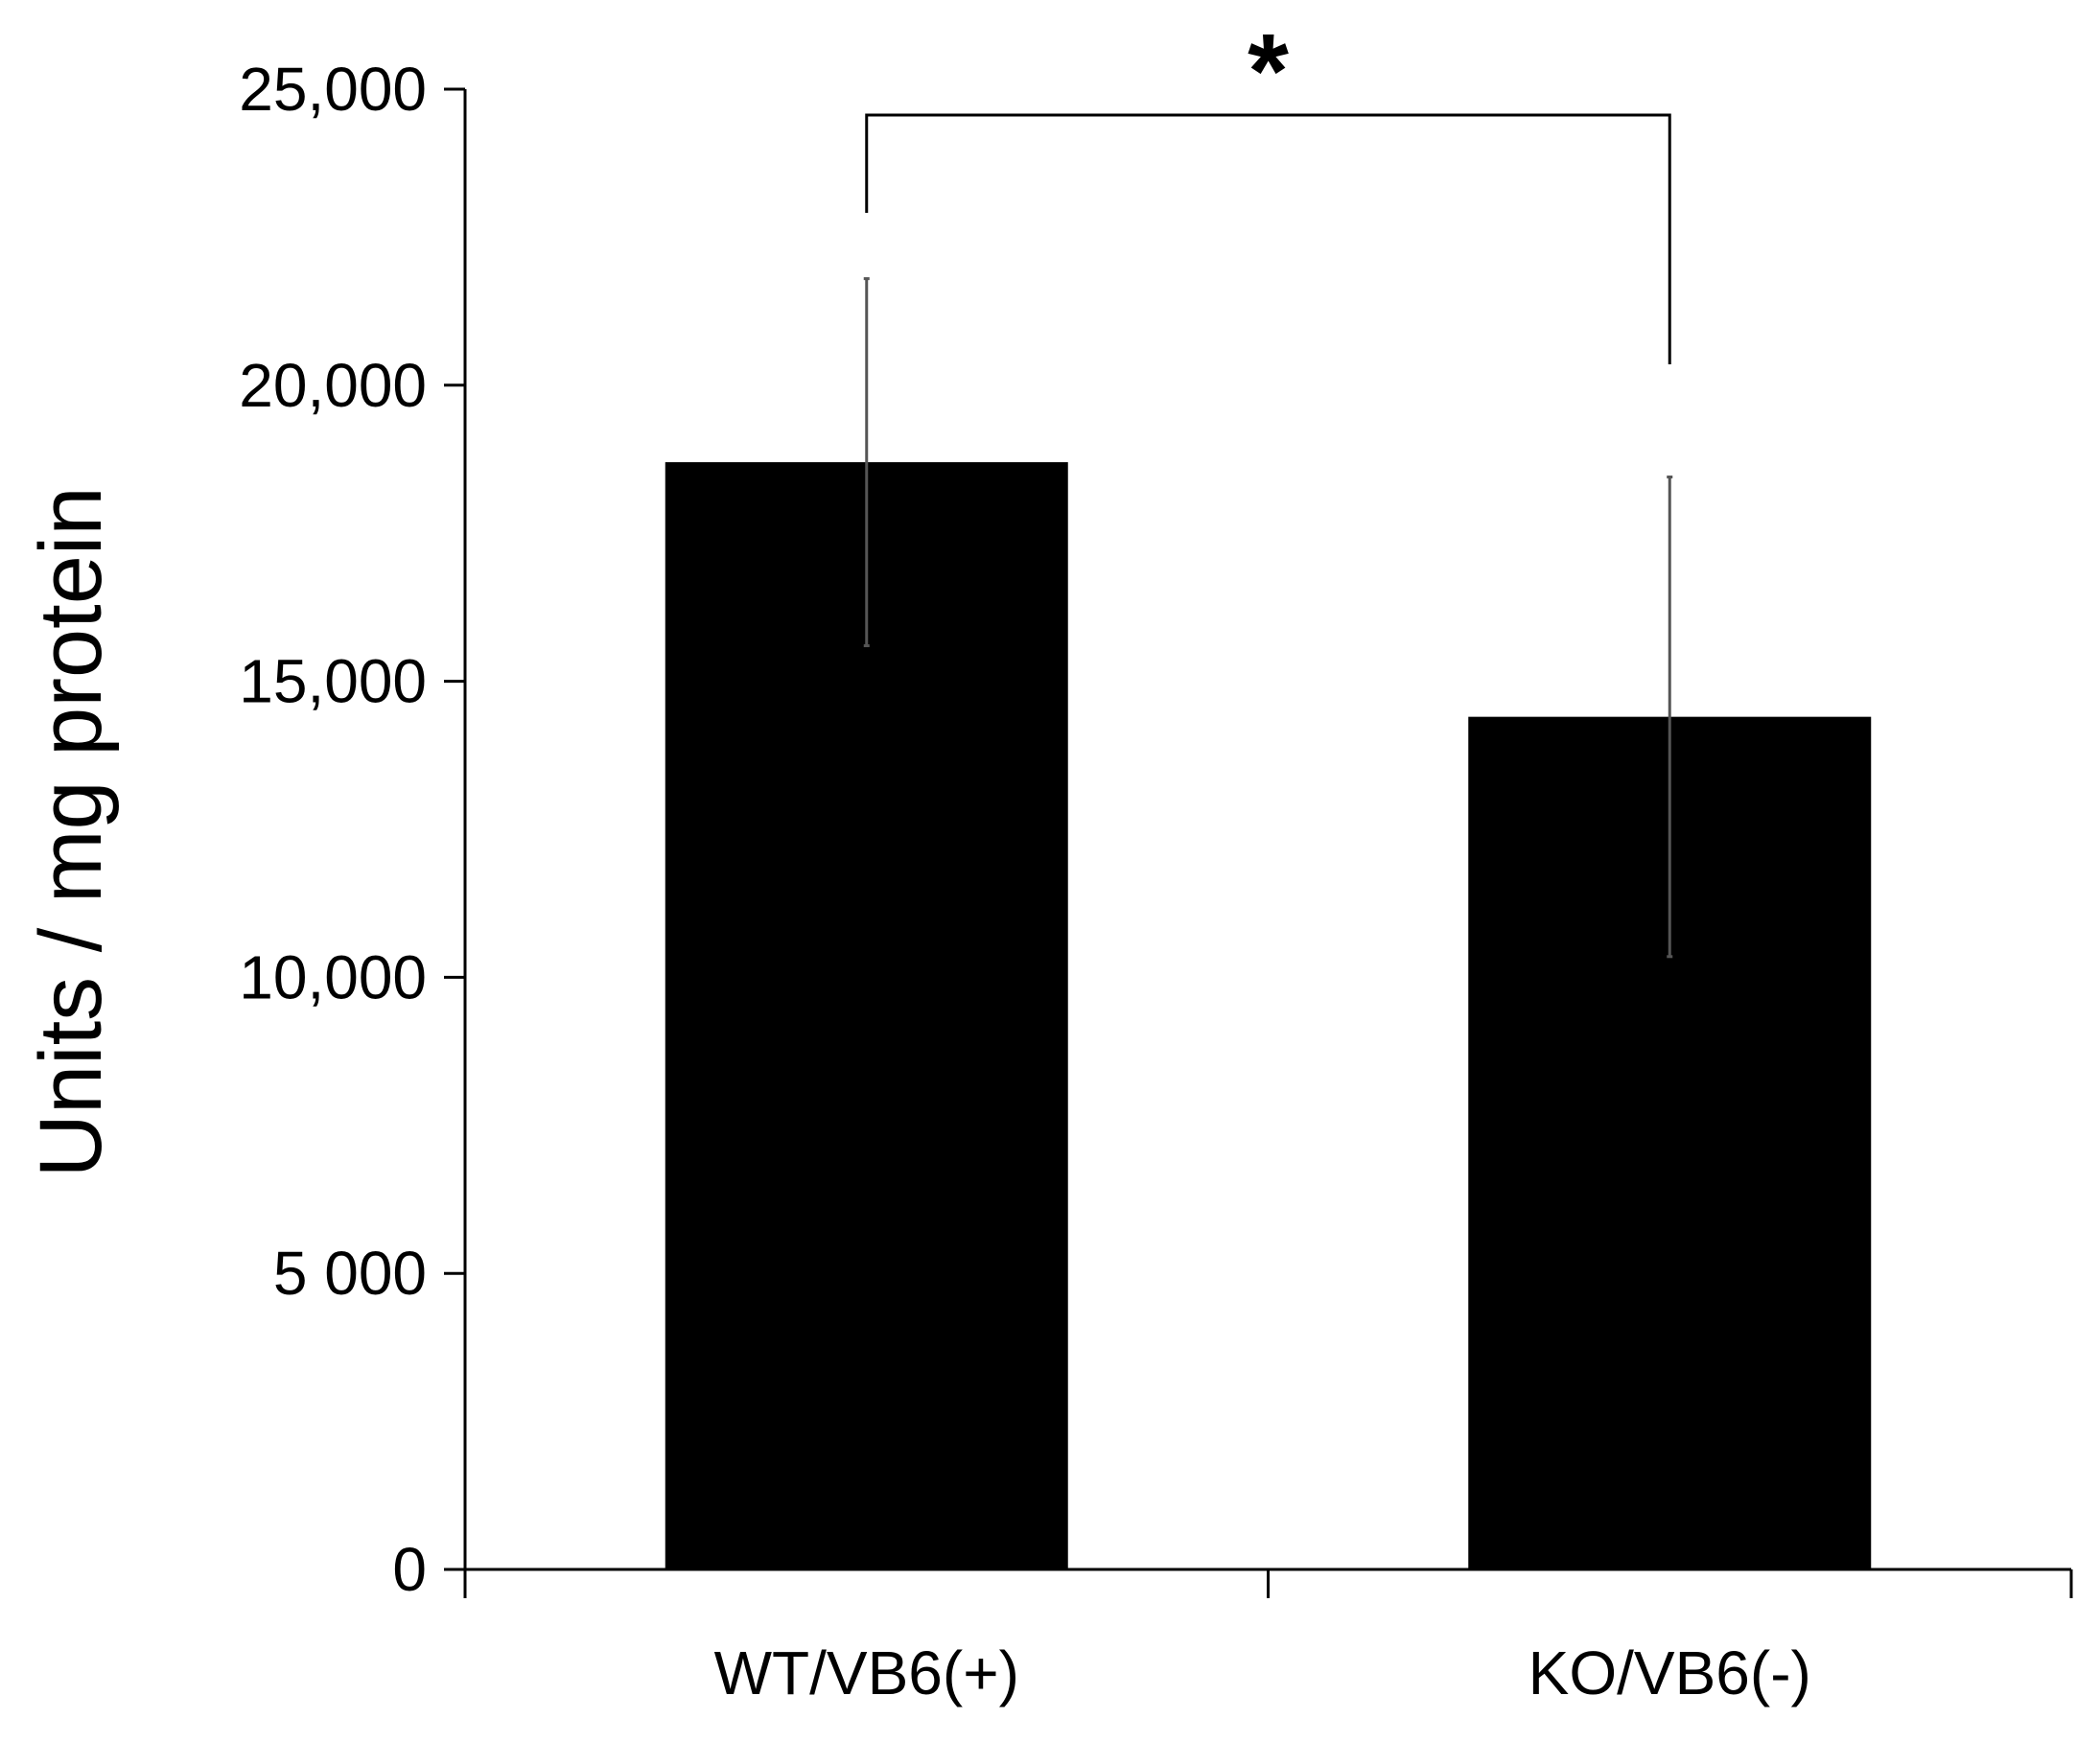 This screenshot has width=2100, height=1742. Describe the element at coordinates (333, 976) in the screenshot. I see `y-tick-label-2: 10,000` at that location.